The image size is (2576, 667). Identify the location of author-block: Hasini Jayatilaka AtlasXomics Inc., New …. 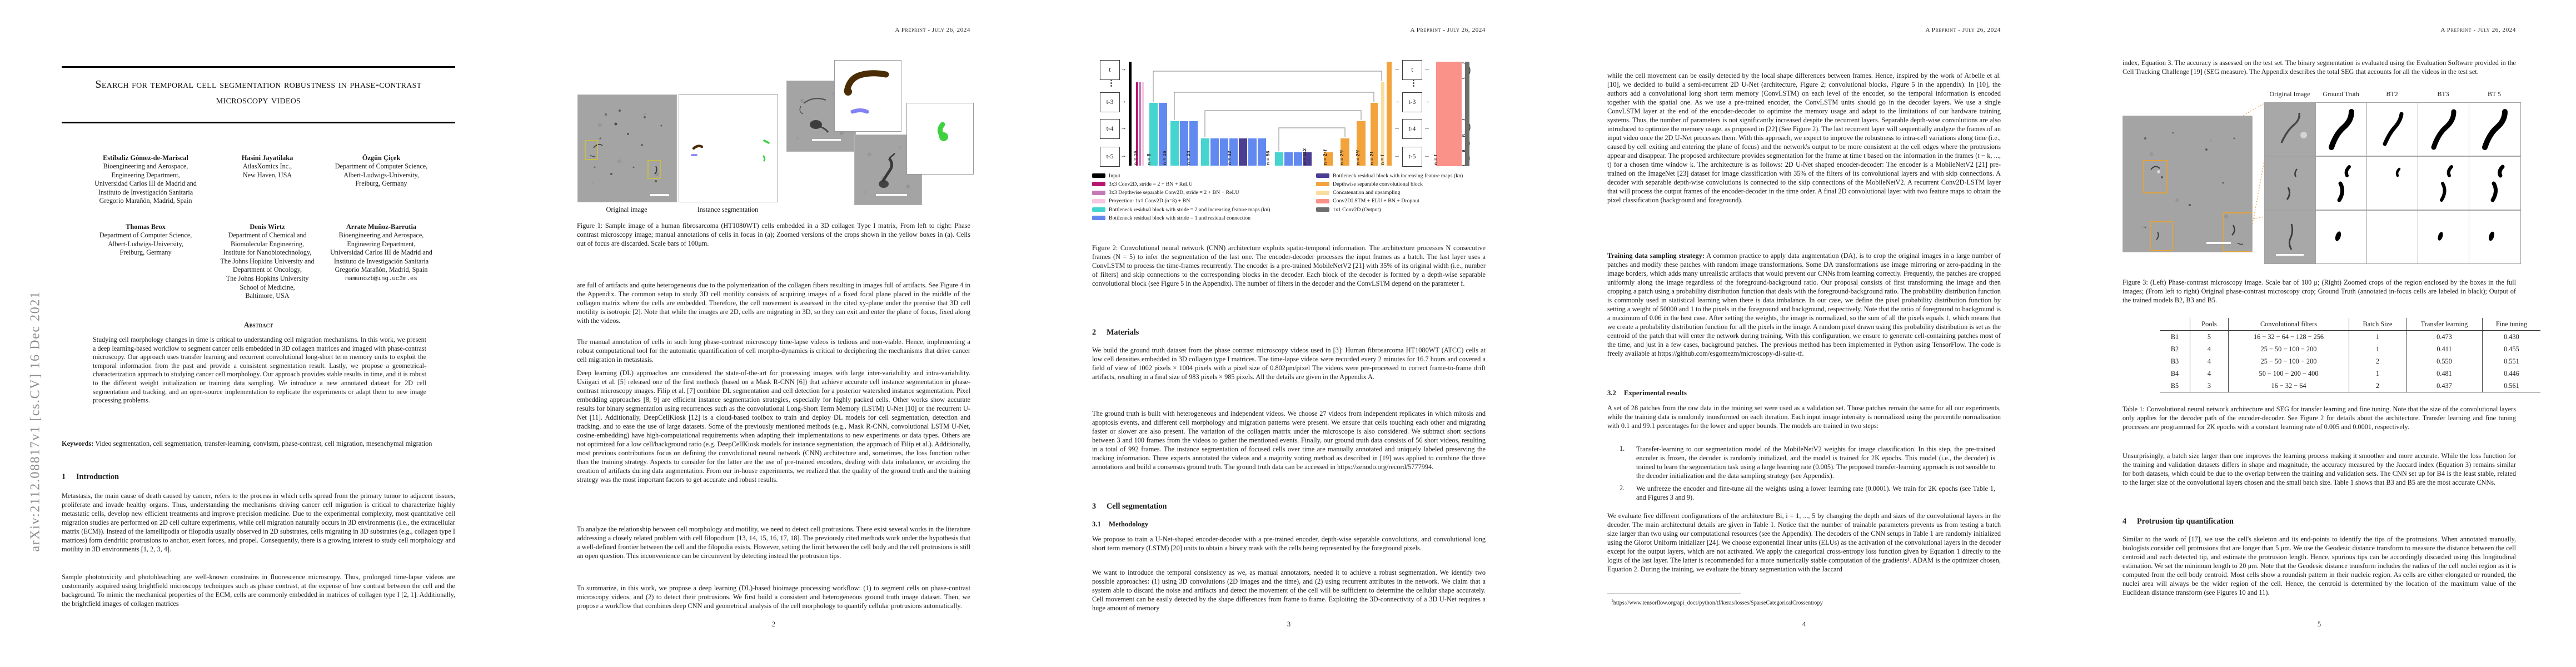
(267, 166).